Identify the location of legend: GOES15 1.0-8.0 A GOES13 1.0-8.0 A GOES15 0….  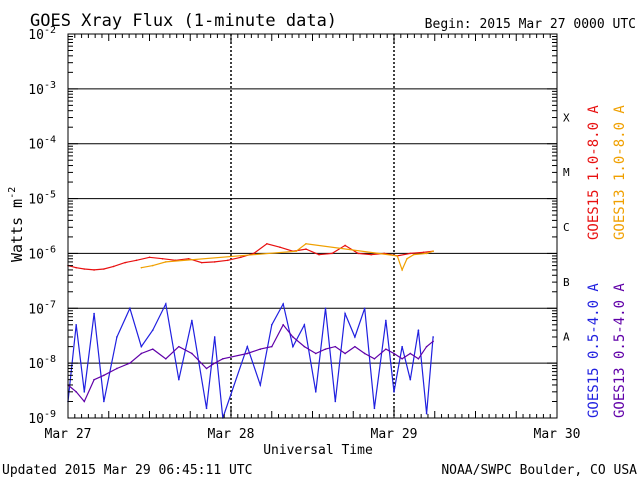
(607, 261).